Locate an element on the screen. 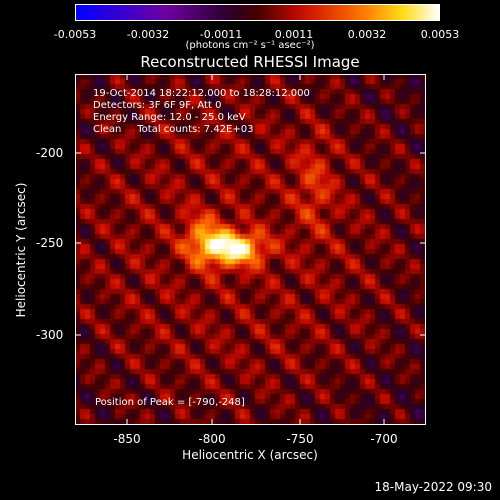 The width and height of the screenshot is (500, 500). y-tick-label: -200 is located at coordinates (50, 153).